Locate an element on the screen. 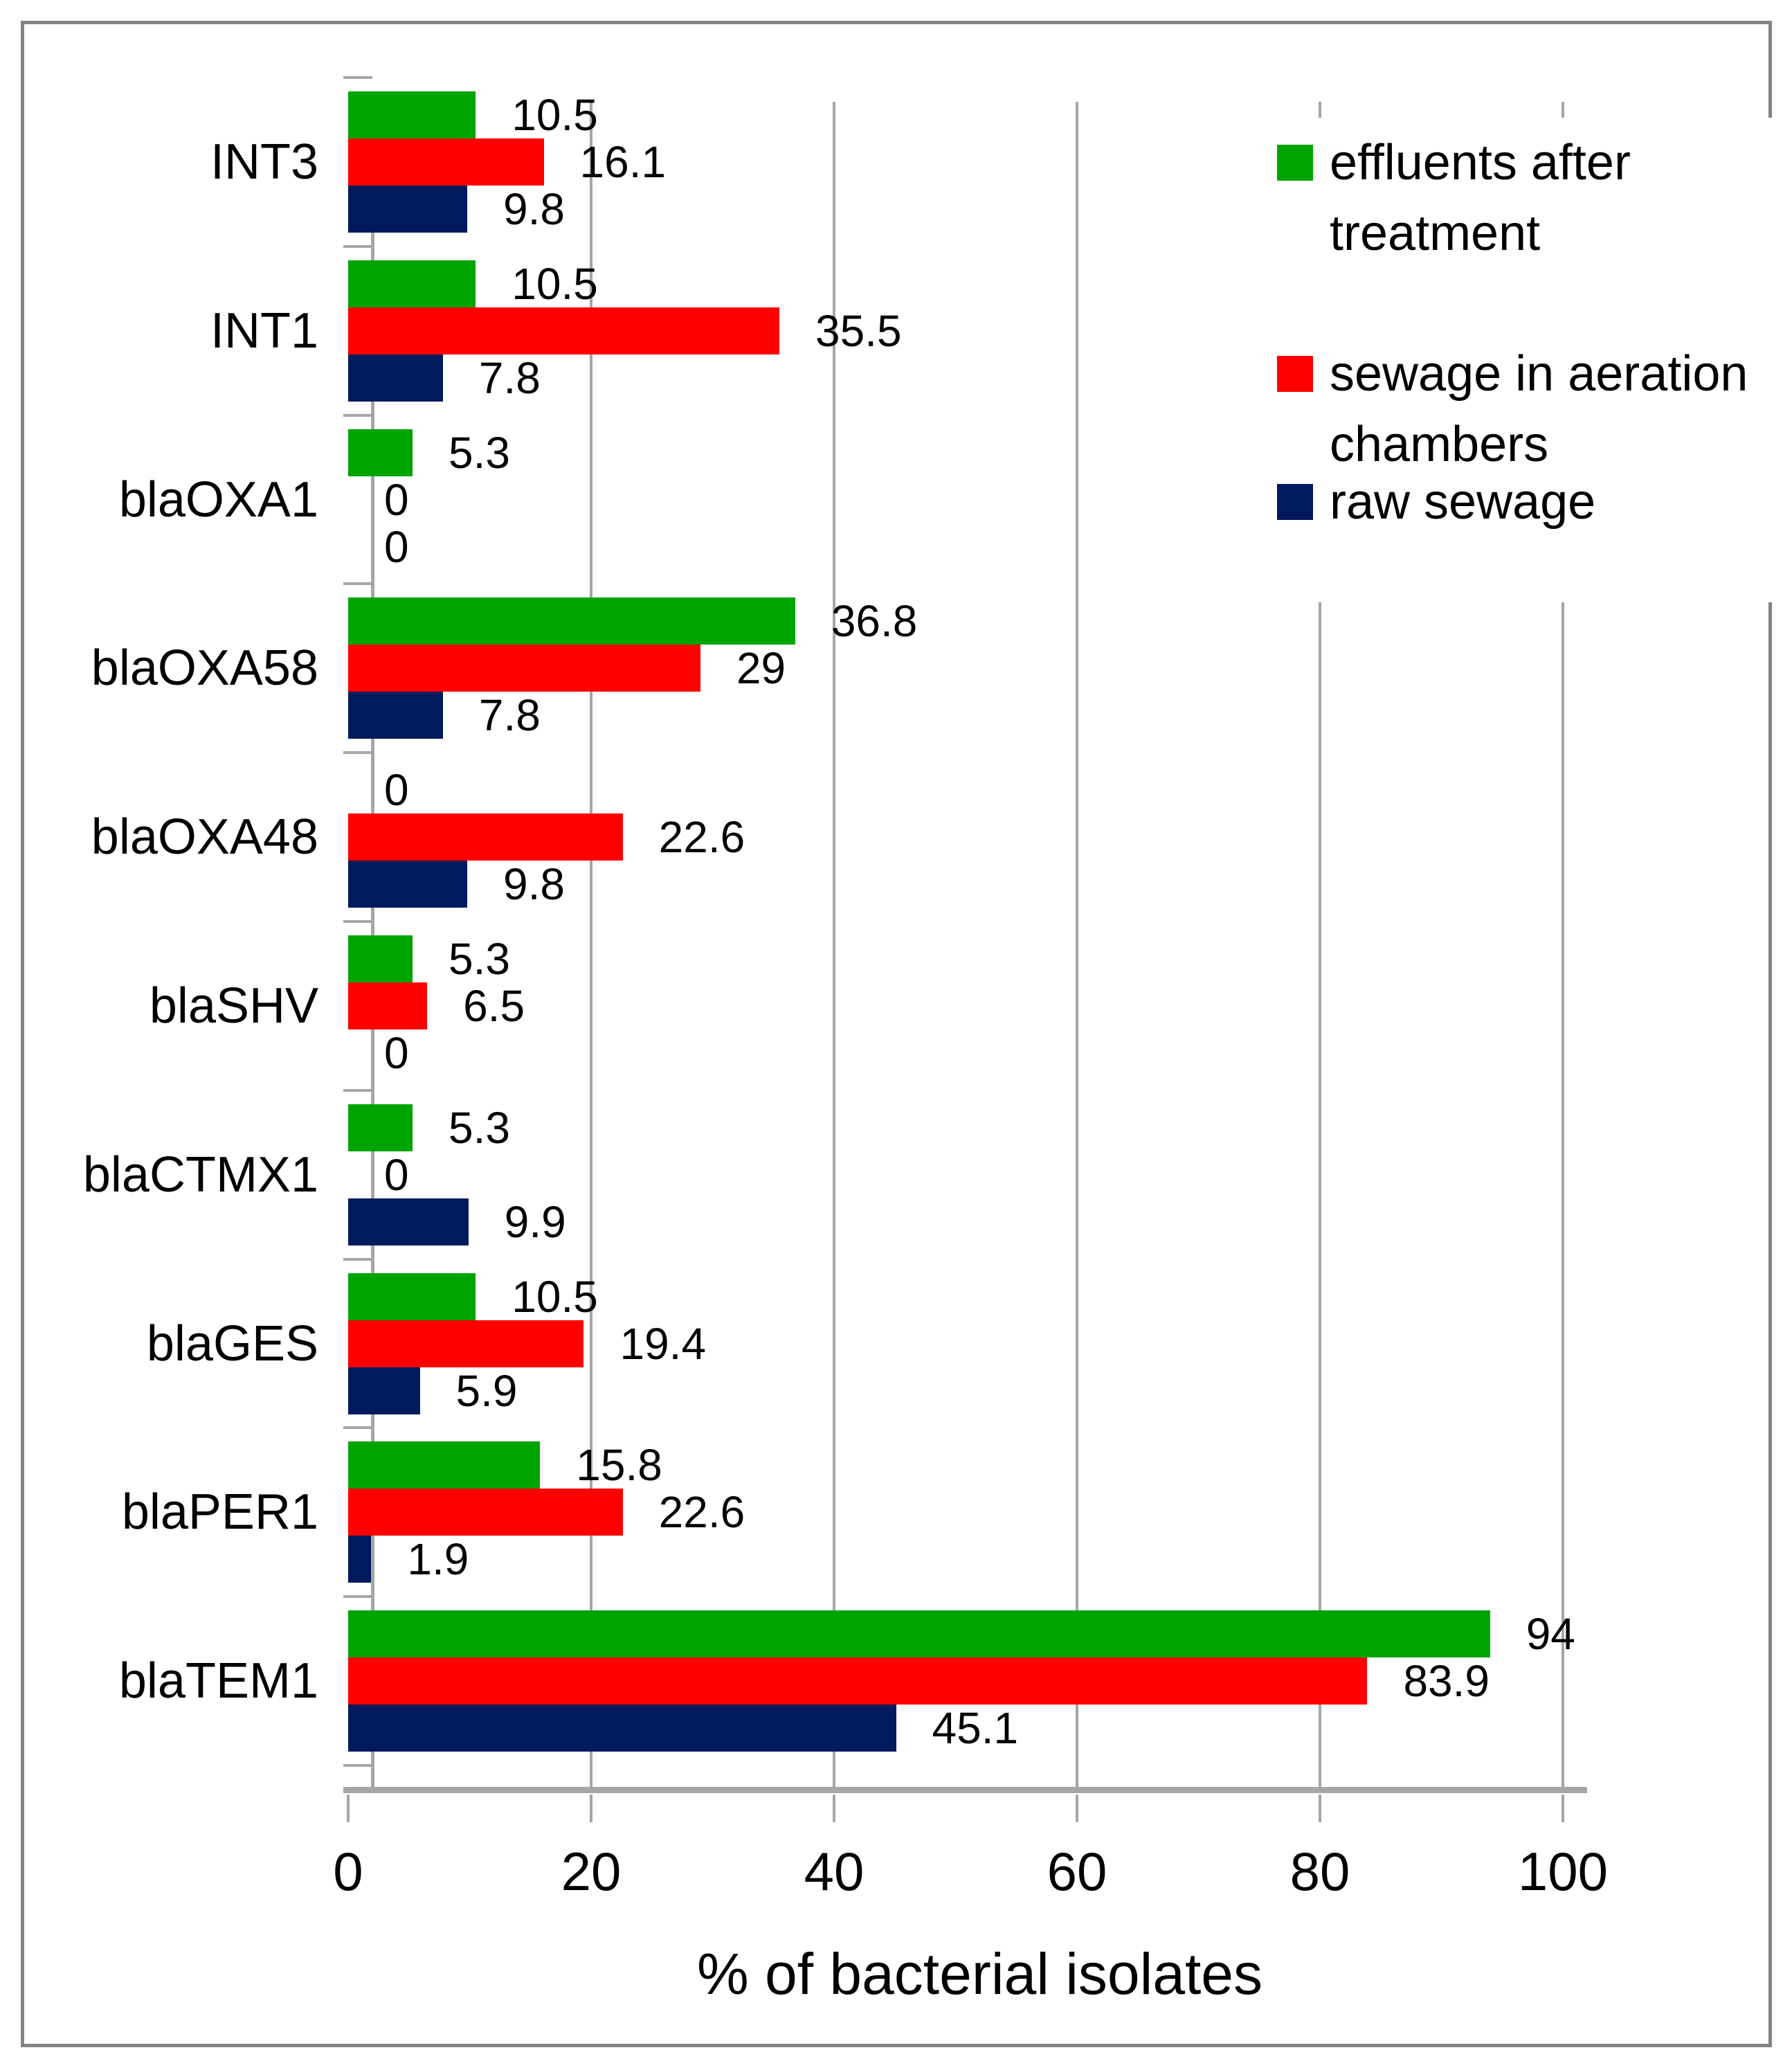 The width and height of the screenshot is (1792, 2068). category-label-blaOXA1: blaOXA1 is located at coordinates (218, 499).